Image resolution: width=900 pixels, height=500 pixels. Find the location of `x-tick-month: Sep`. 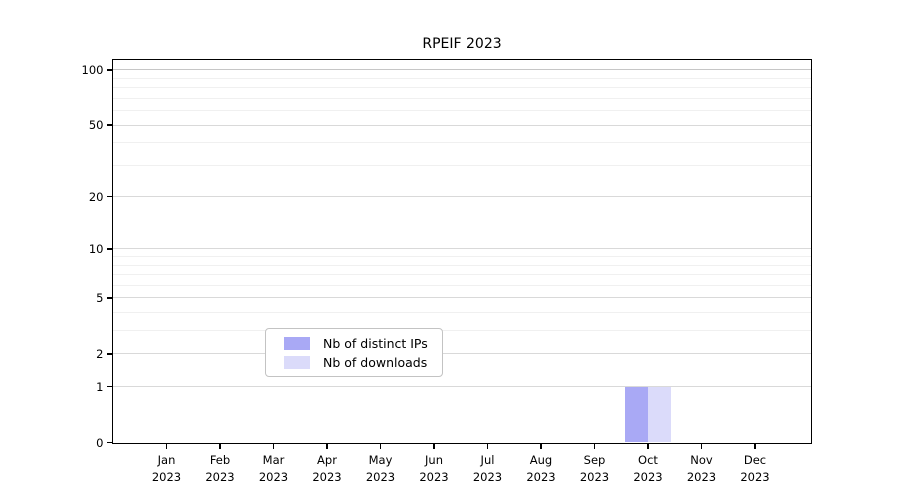

x-tick-month: Sep is located at coordinates (594, 459).